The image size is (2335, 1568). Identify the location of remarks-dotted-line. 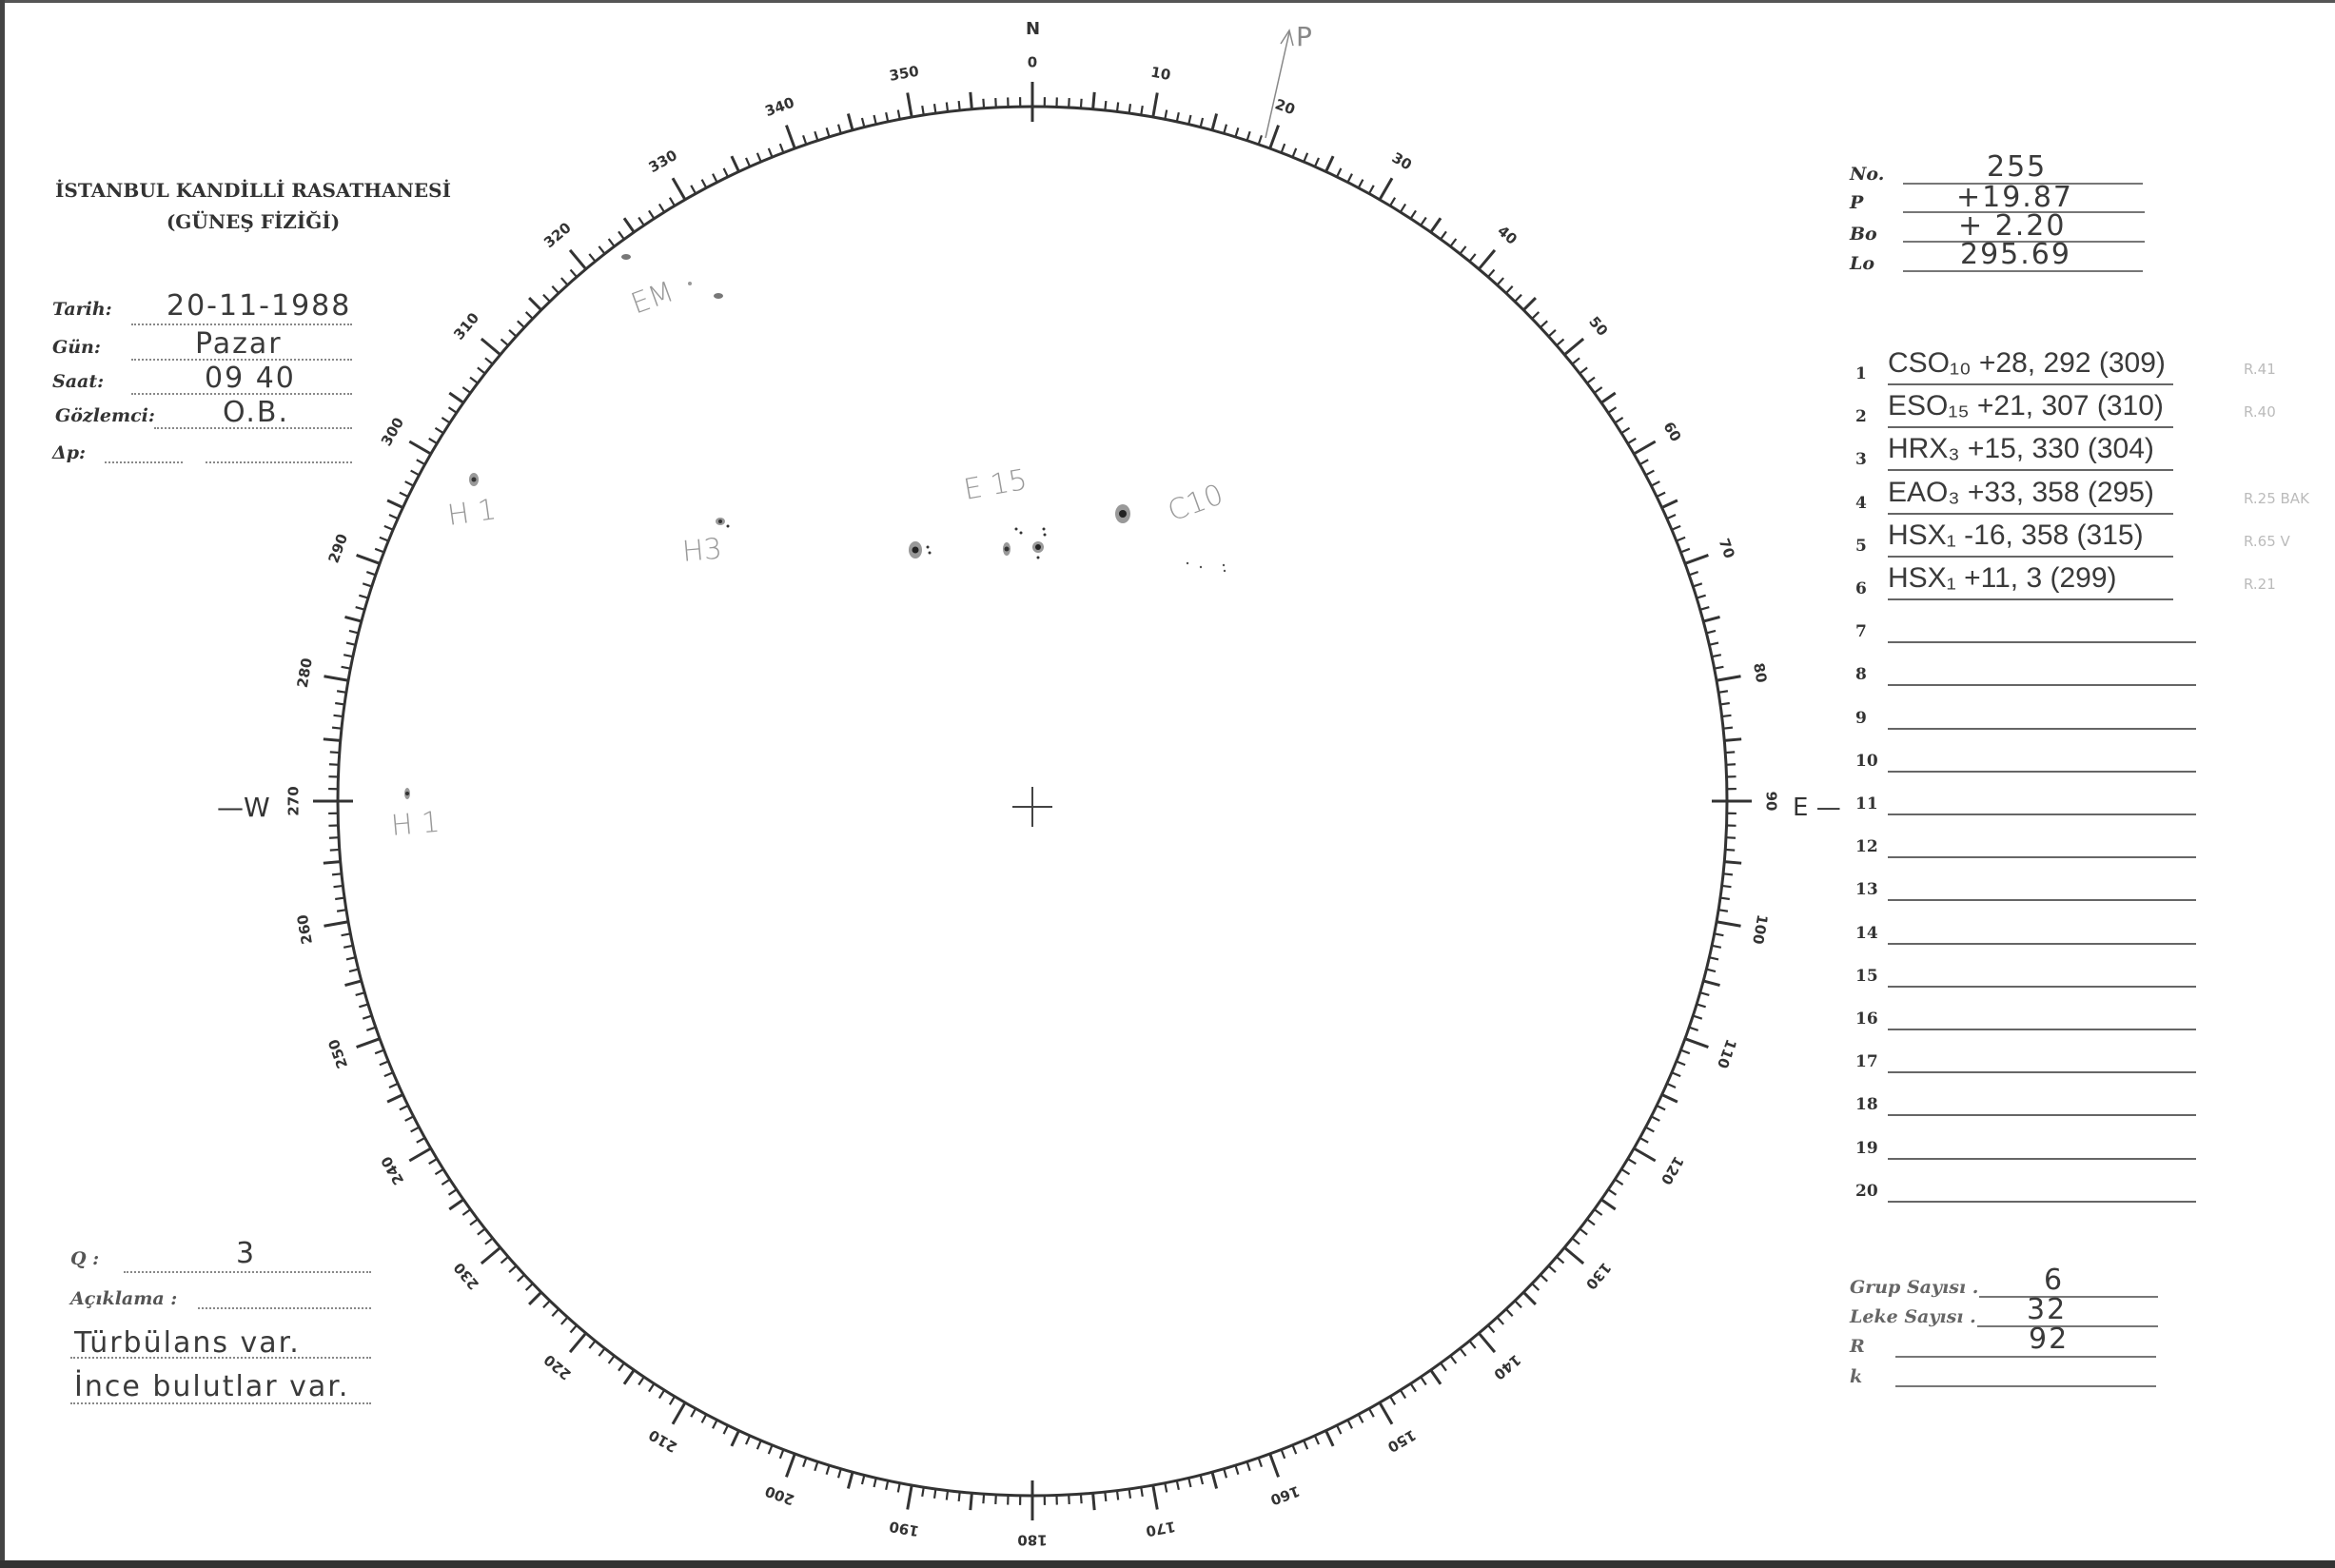
(284, 1308).